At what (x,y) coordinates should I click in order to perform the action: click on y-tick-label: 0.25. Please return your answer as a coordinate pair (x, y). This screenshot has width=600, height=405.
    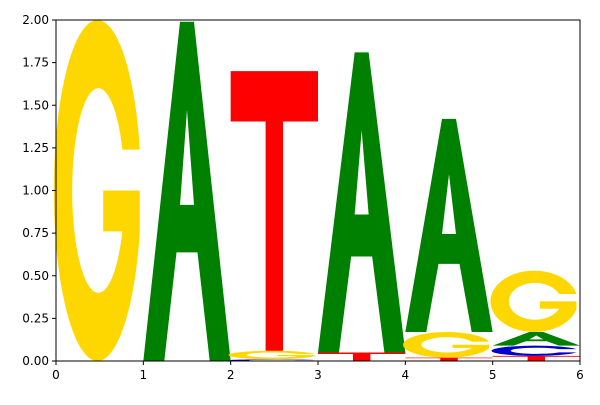
    Looking at the image, I should click on (35, 318).